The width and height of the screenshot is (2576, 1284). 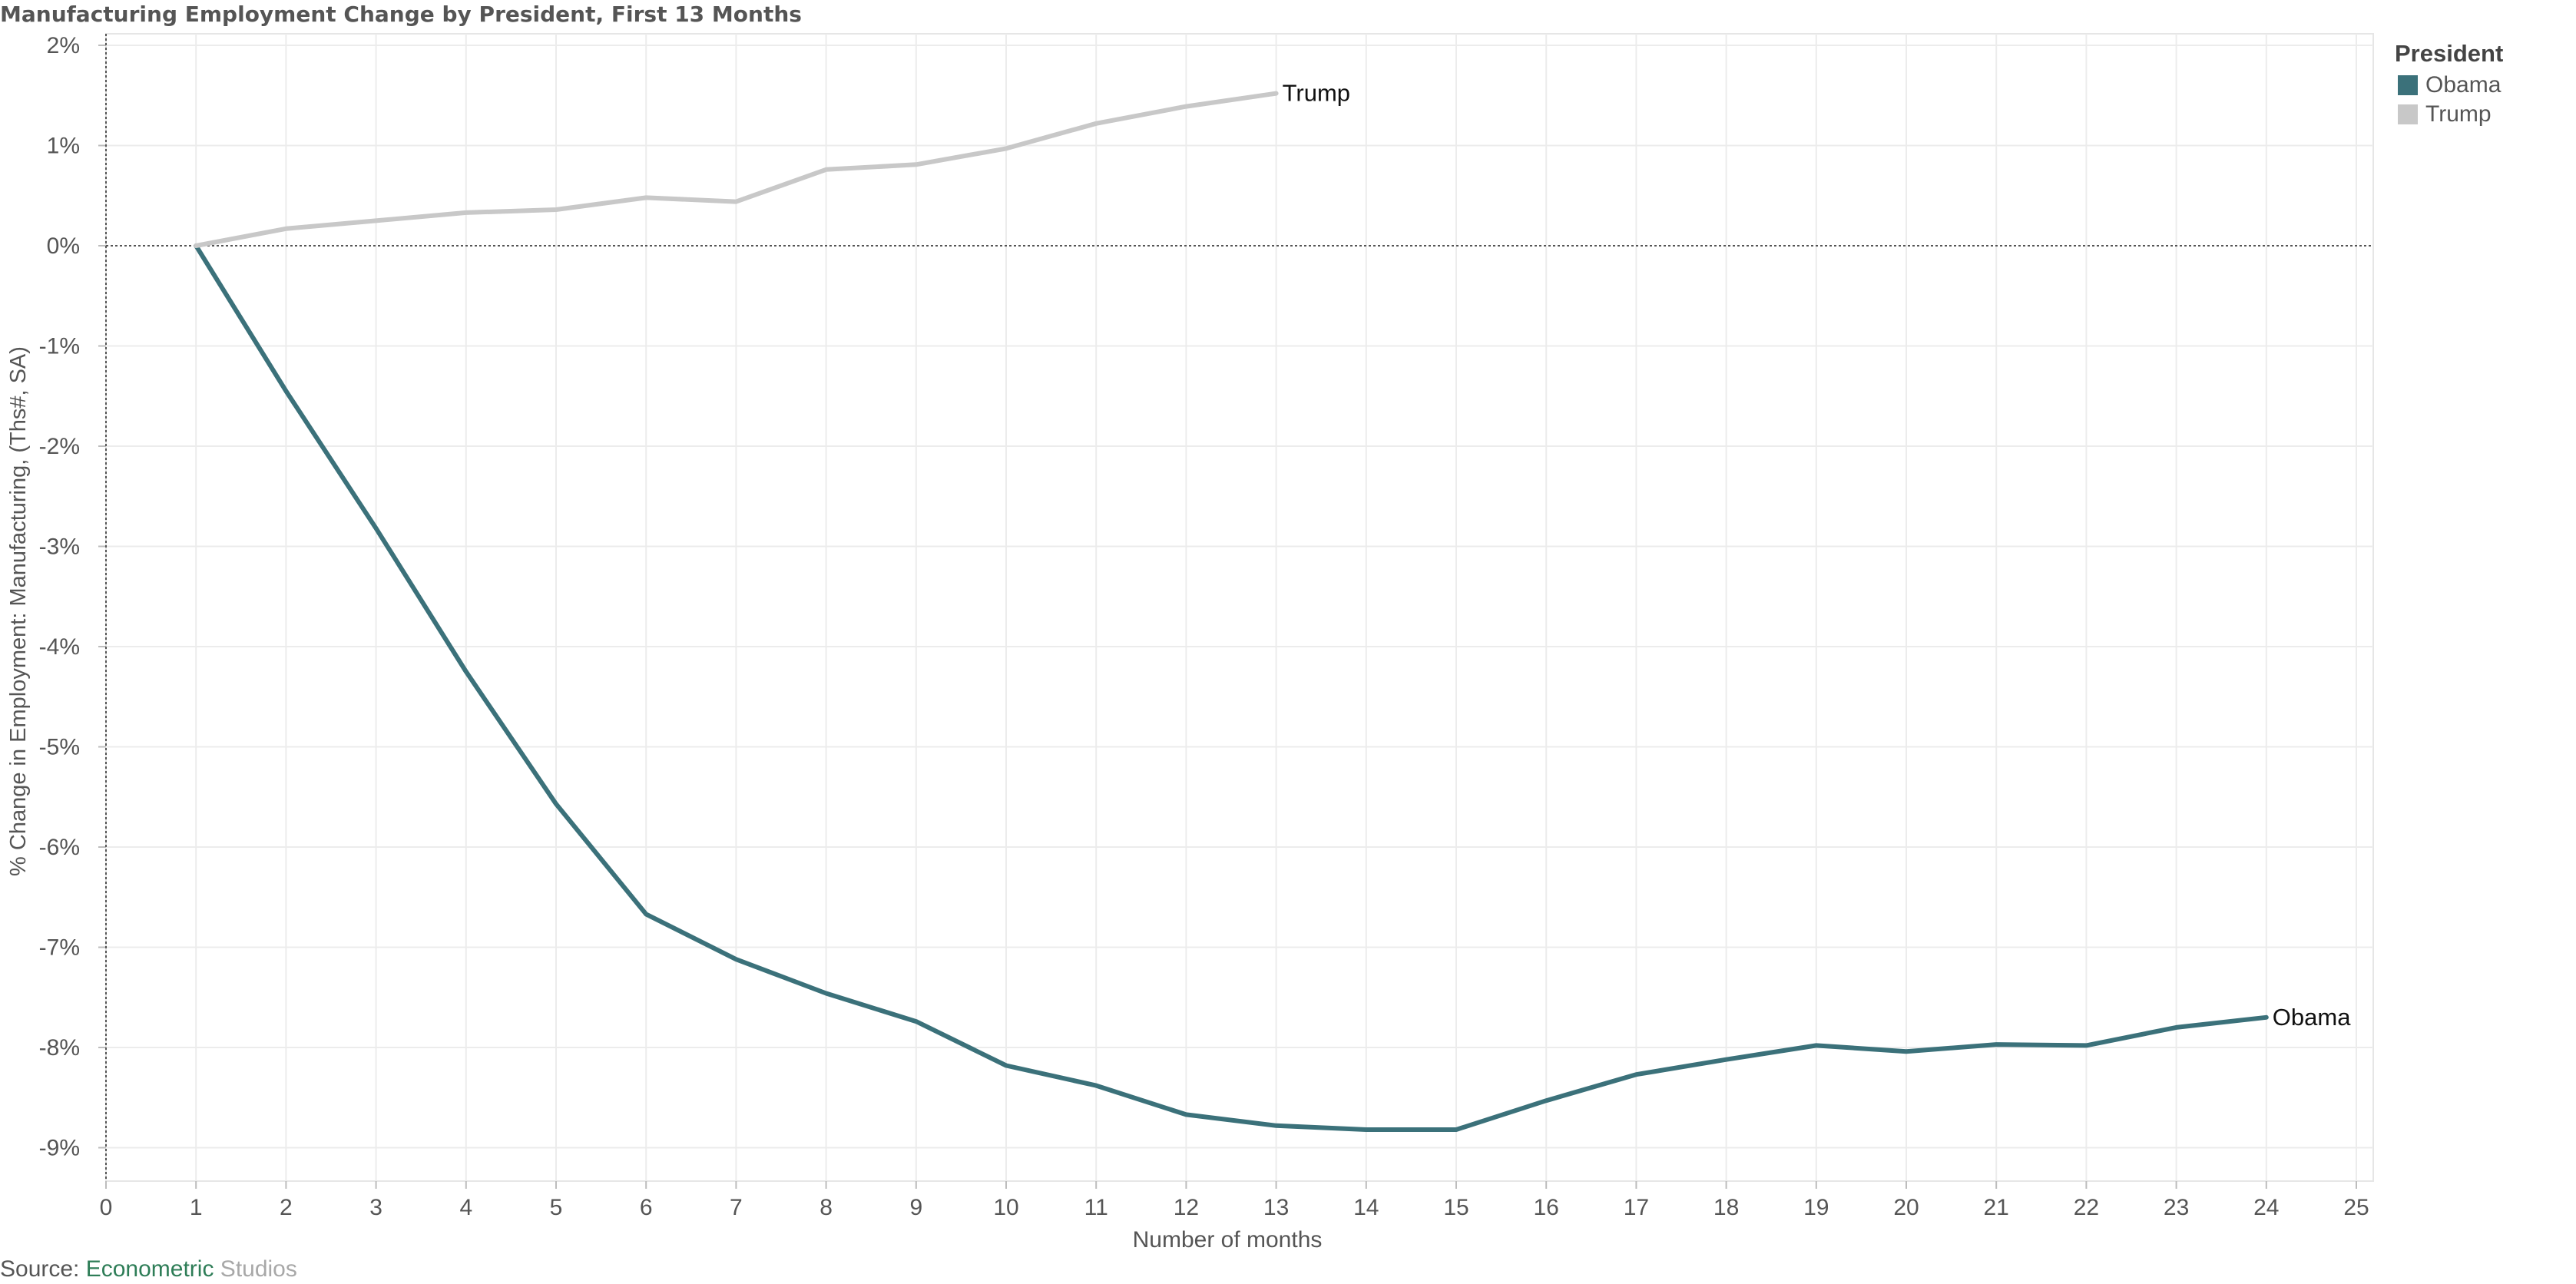 I want to click on y-tick-label: -6%, so click(x=59, y=847).